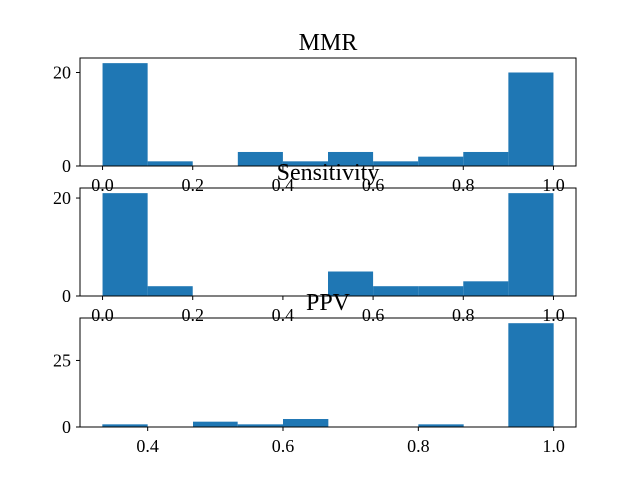  Describe the element at coordinates (328, 43) in the screenshot. I see `chart-title-0: MMR` at that location.